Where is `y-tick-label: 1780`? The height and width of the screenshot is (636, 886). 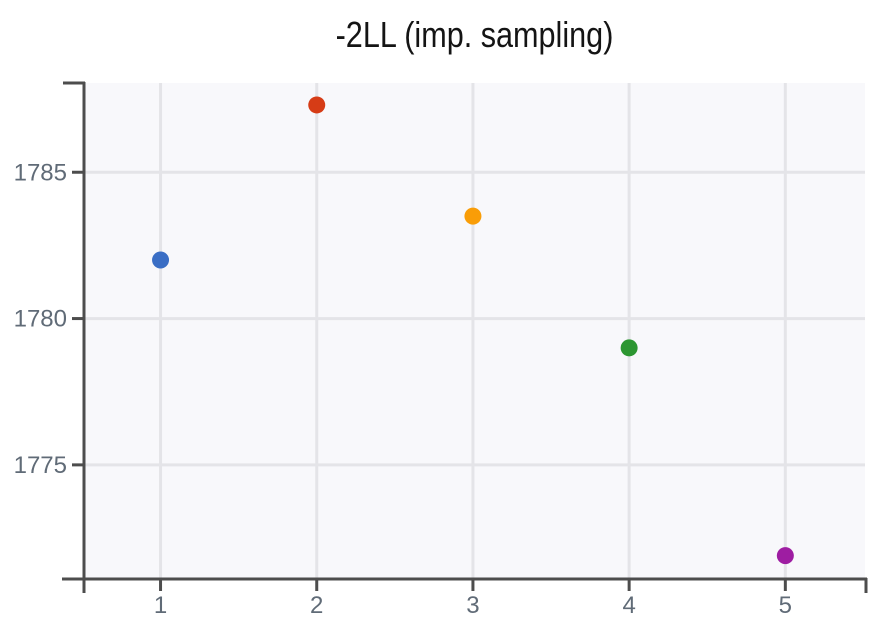 y-tick-label: 1780 is located at coordinates (40, 319).